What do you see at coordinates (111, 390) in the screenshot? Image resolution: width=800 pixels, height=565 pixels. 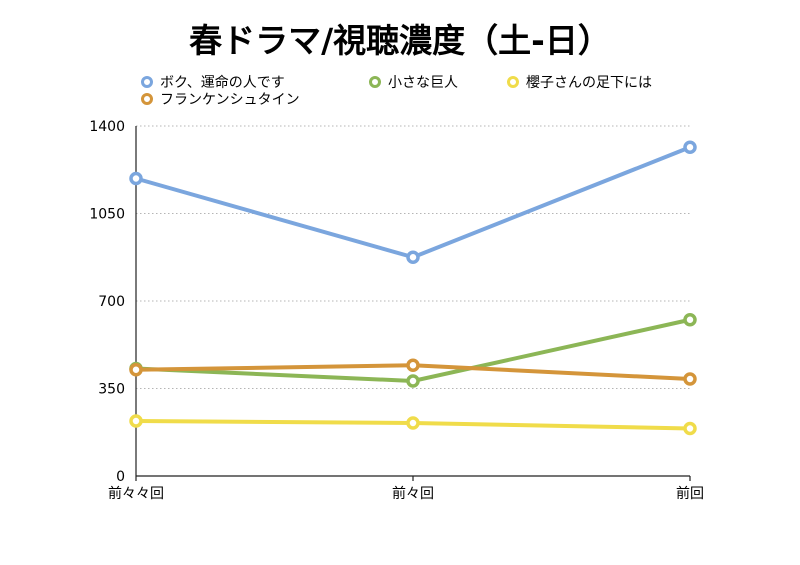 I see `y-tick-label: 350` at bounding box center [111, 390].